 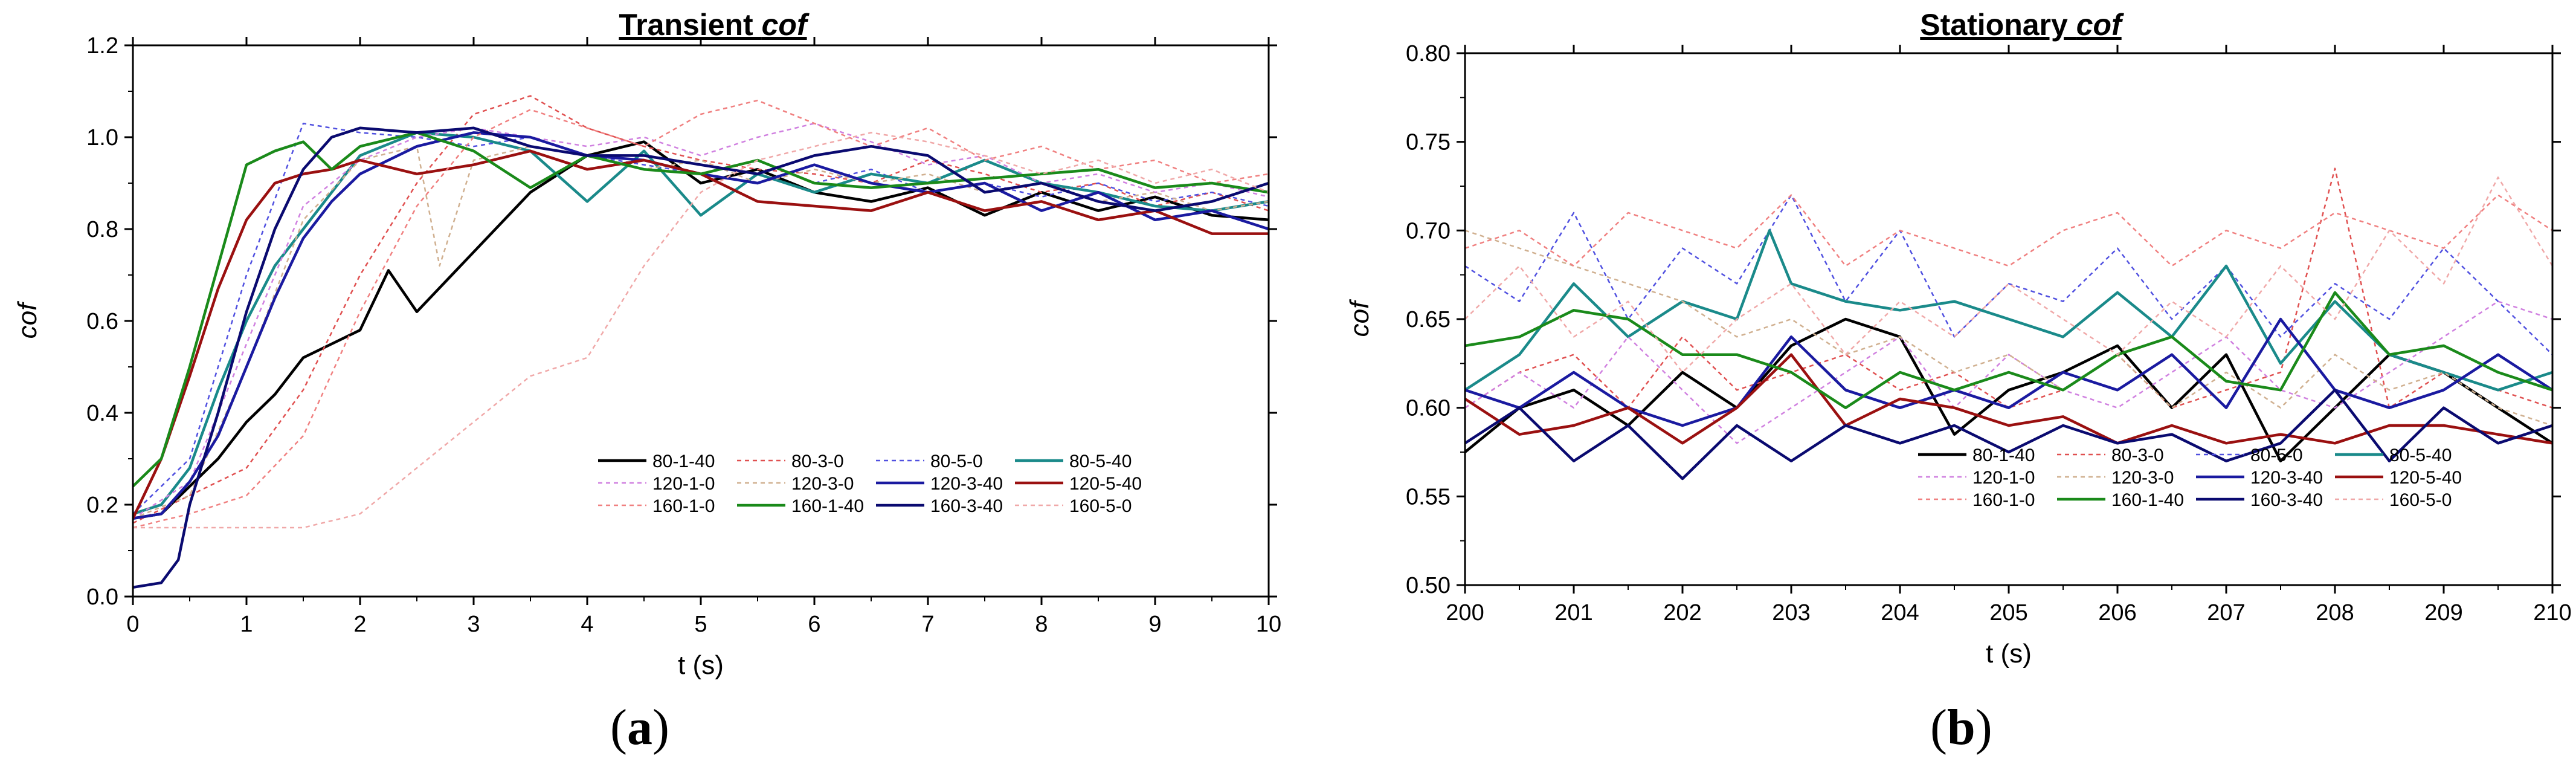 What do you see at coordinates (639, 727) in the screenshot?
I see `panel-label-a: (a)` at bounding box center [639, 727].